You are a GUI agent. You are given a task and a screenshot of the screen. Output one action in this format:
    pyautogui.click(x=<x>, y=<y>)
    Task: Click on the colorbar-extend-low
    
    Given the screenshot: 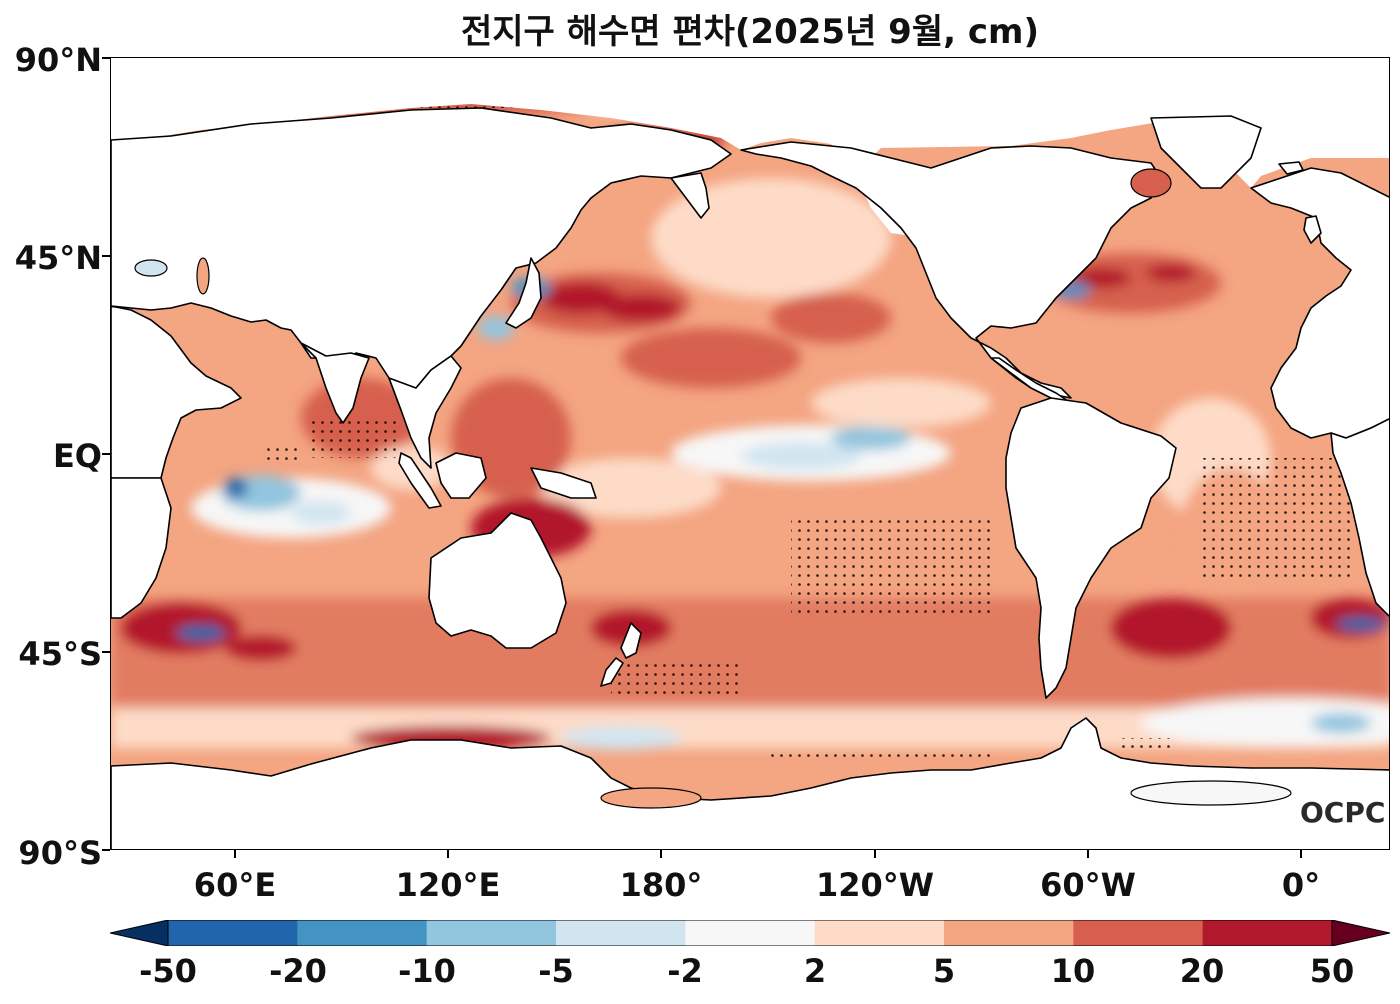 What is the action you would take?
    pyautogui.click(x=139, y=933)
    